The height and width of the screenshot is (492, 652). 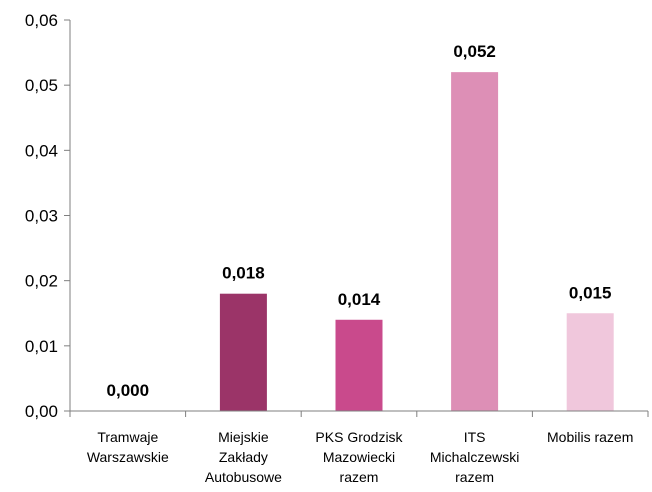 I want to click on category-label-line: Zakłady, so click(x=243, y=457).